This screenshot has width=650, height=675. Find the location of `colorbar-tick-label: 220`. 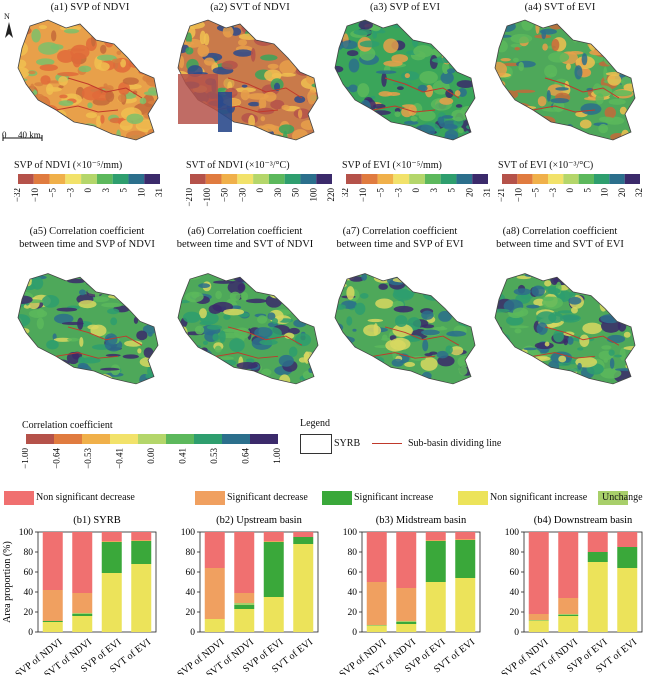

colorbar-tick-label: 220 is located at coordinates (331, 195).